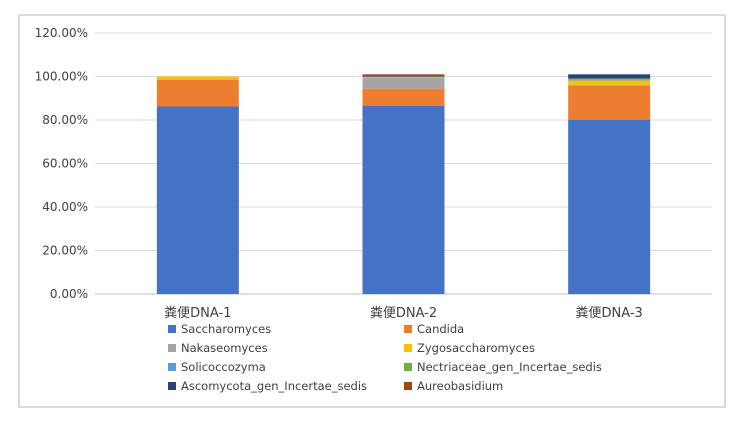  What do you see at coordinates (440, 329) in the screenshot?
I see `legend-label: Candida` at bounding box center [440, 329].